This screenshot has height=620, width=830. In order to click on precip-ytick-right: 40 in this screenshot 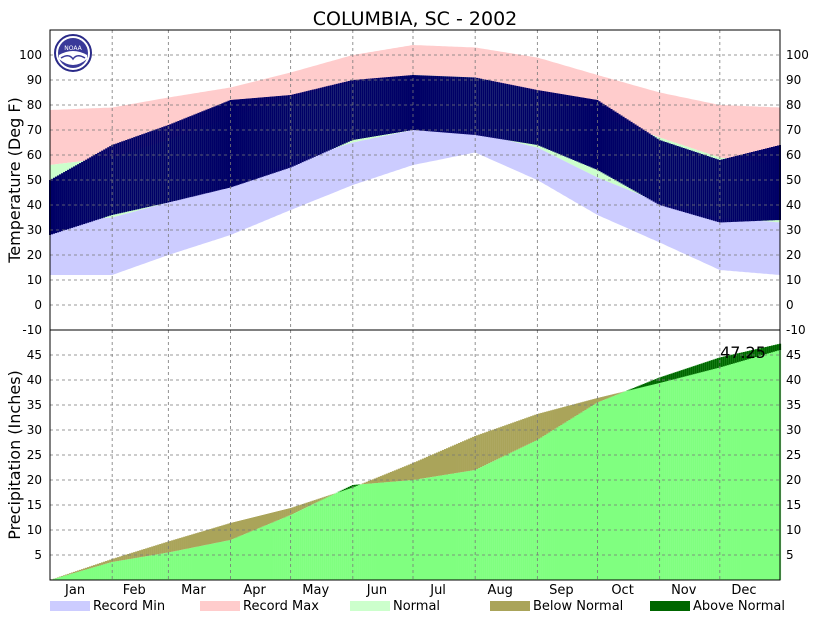, I will do `click(793, 380)`.